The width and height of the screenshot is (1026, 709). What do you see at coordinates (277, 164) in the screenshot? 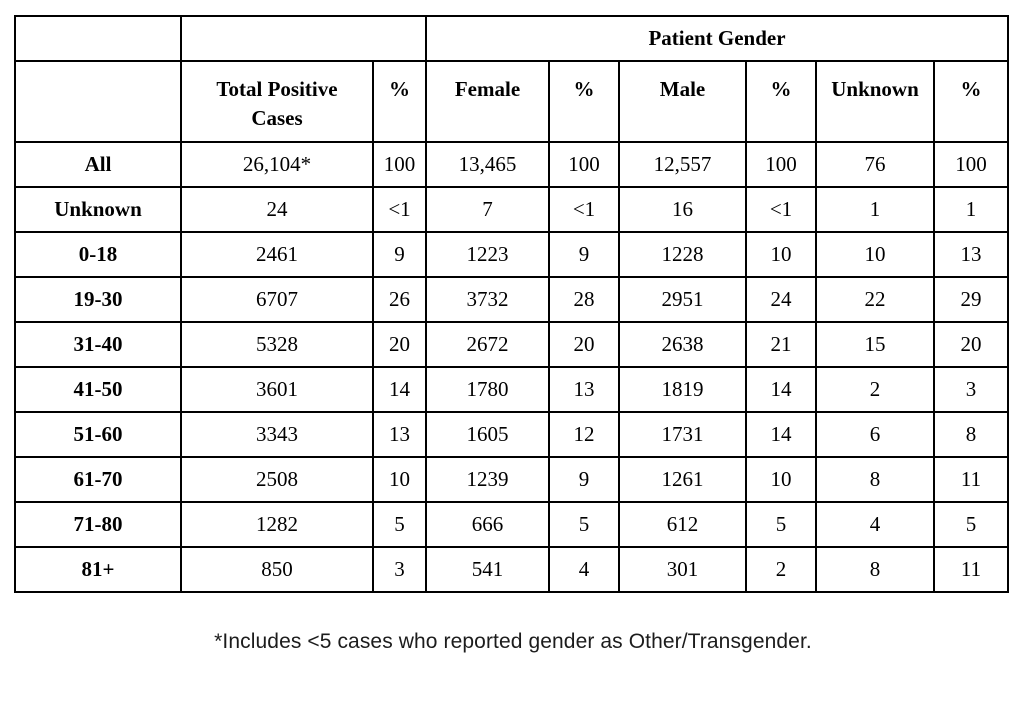
I see `table-cell: 26,104*` at bounding box center [277, 164].